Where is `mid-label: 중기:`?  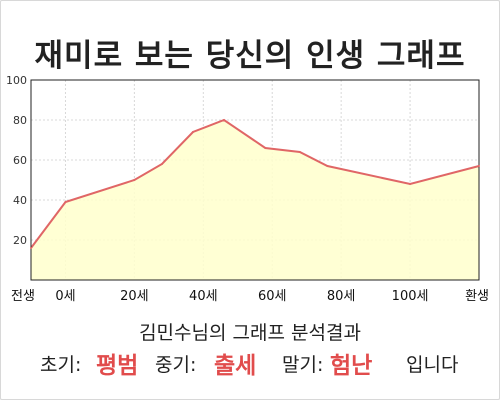
mid-label: 중기: is located at coordinates (176, 365).